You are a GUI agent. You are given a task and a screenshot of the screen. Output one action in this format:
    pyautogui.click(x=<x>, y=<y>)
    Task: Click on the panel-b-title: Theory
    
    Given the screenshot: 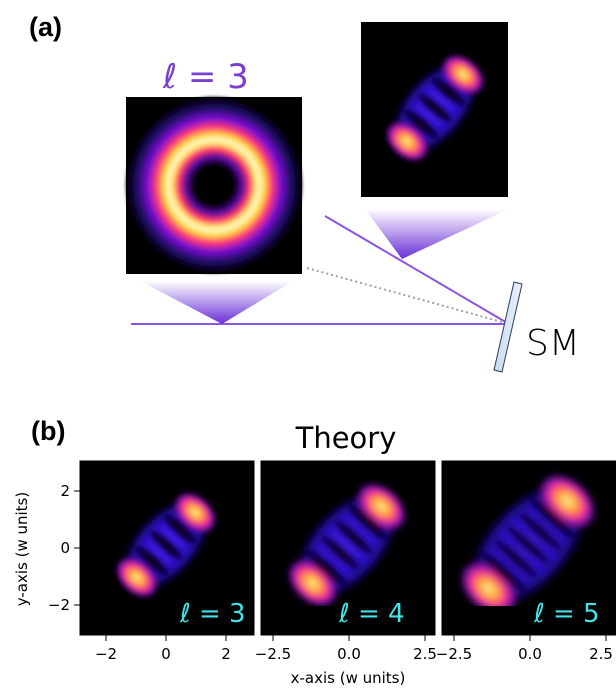 What is the action you would take?
    pyautogui.click(x=346, y=438)
    